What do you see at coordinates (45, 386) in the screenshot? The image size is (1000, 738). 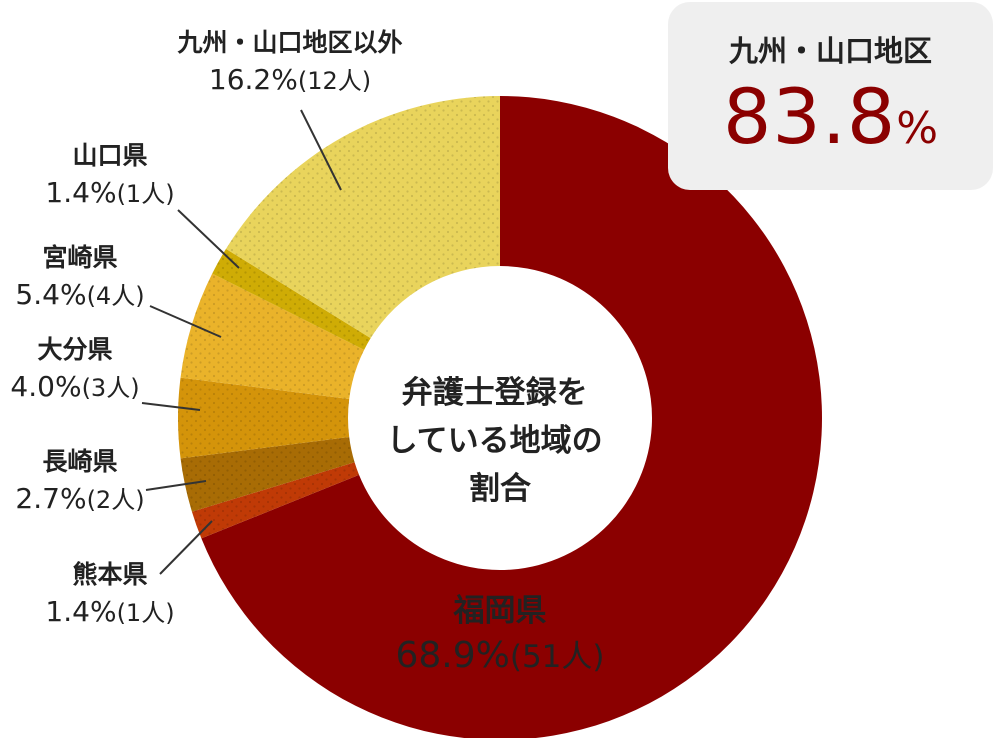 I see `slice-percent: 4.0%` at bounding box center [45, 386].